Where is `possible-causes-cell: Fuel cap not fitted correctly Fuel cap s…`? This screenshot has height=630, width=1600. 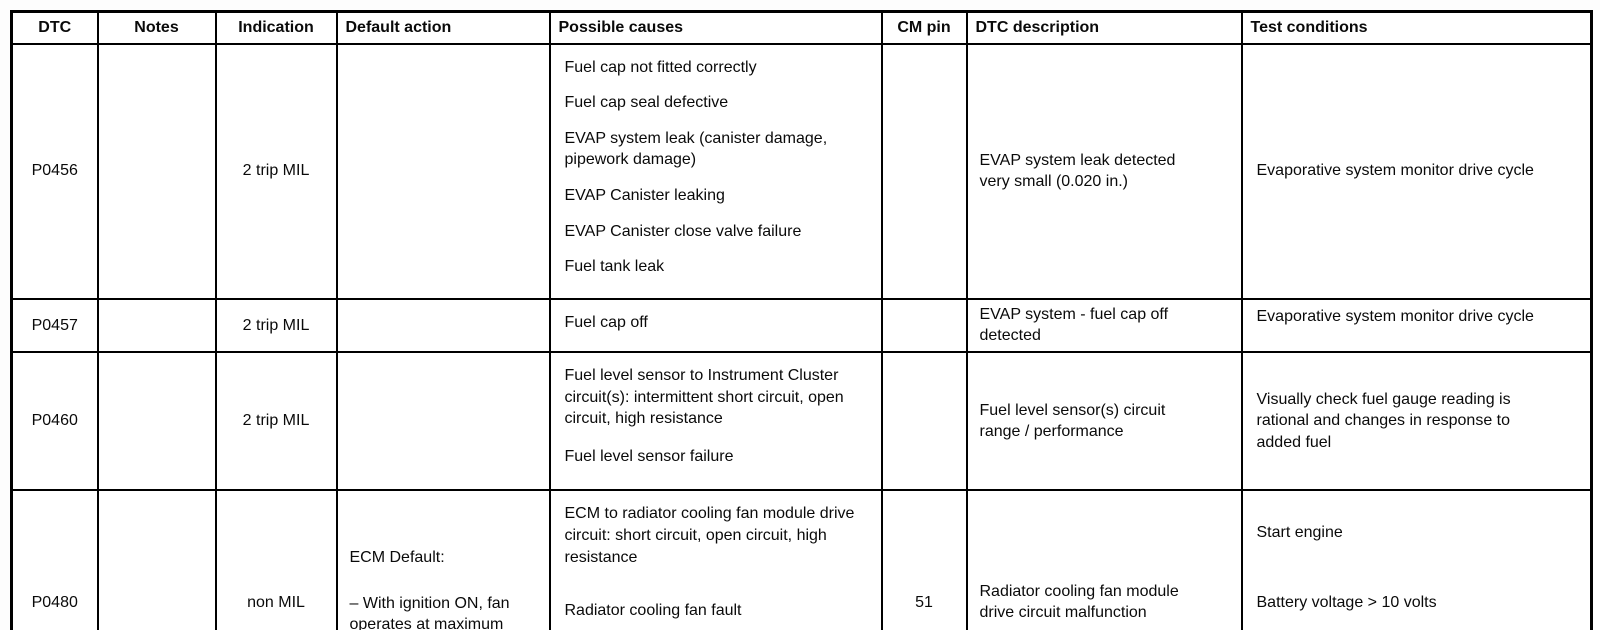 possible-causes-cell: Fuel cap not fitted correctly Fuel cap s… is located at coordinates (715, 171).